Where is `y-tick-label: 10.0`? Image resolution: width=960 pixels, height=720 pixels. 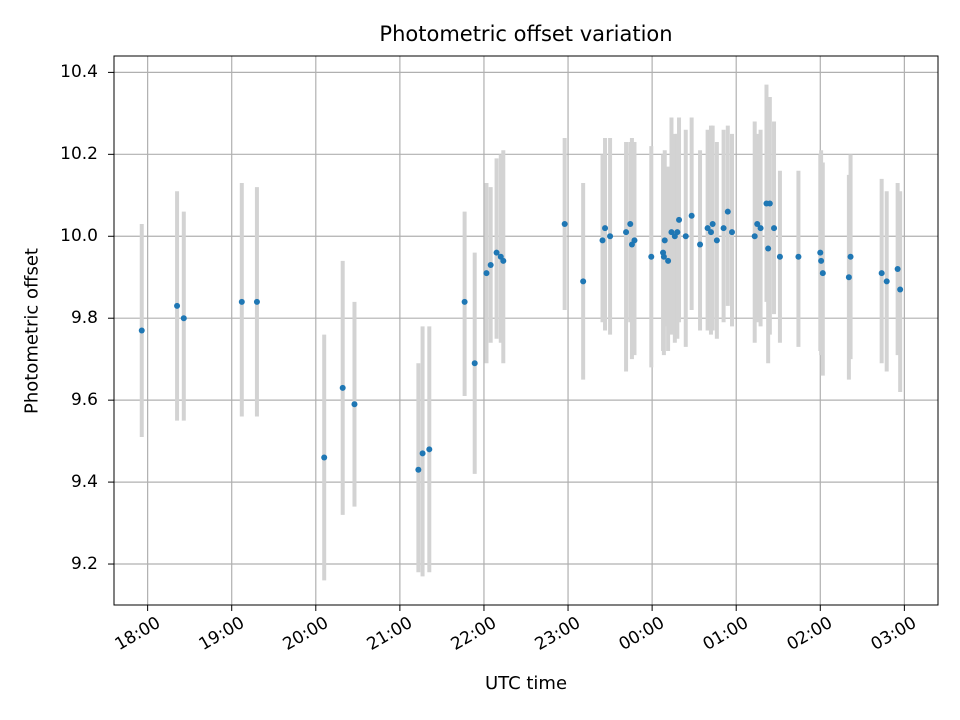
y-tick-label: 10.0 is located at coordinates (79, 236).